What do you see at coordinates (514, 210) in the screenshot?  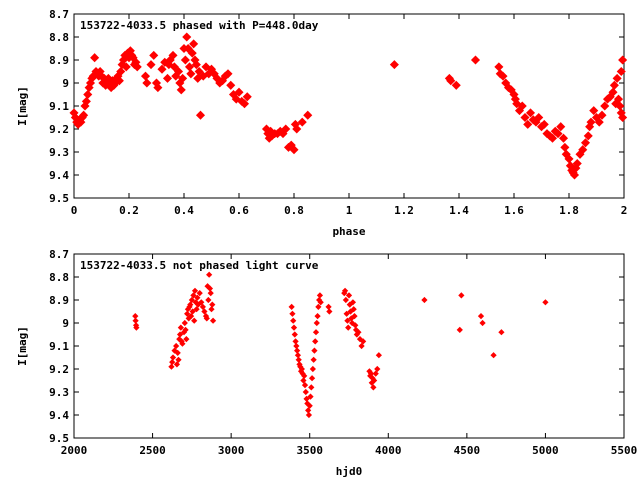 I see `x-tick-label: 1.6` at bounding box center [514, 210].